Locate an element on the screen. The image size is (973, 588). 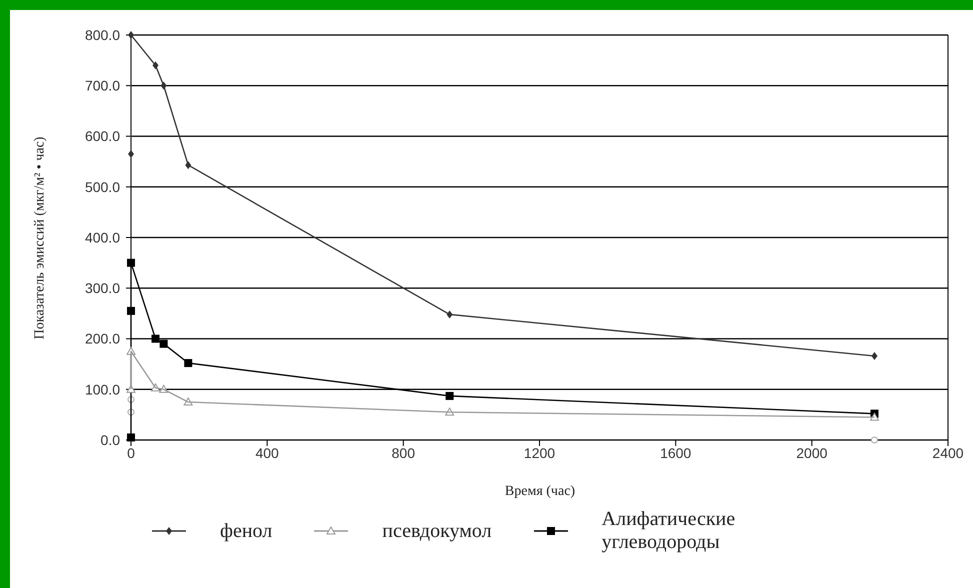
x-tick-label: 1600 is located at coordinates (676, 452).